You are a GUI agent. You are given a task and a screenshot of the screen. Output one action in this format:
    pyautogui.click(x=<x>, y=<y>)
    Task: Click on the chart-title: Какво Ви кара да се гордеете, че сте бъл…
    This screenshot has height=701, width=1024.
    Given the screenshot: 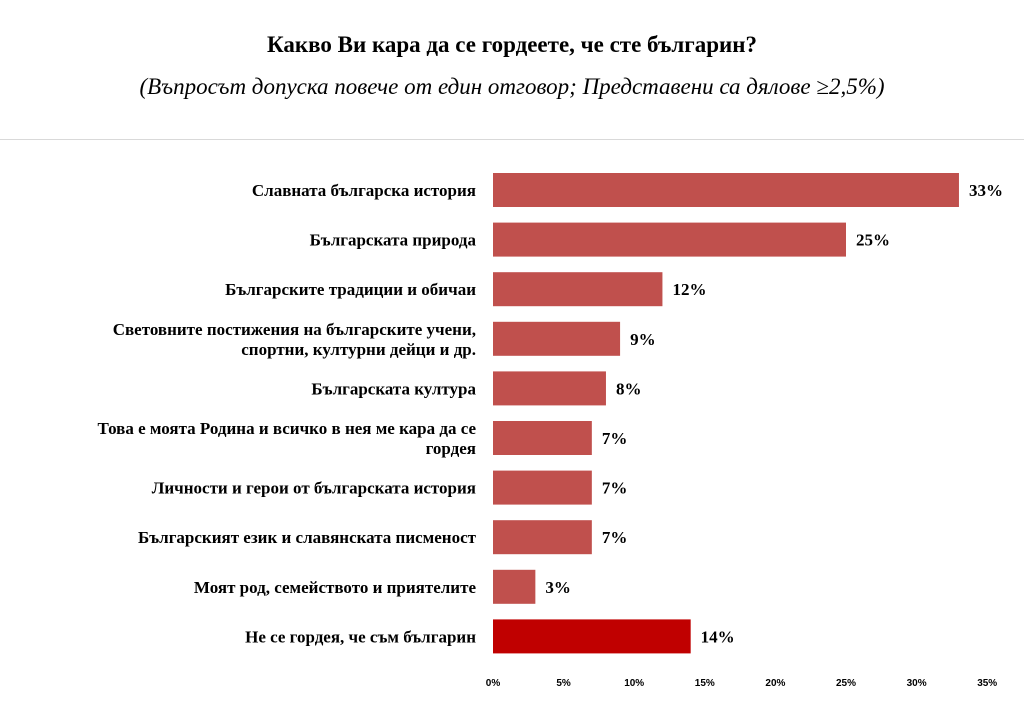 What is the action you would take?
    pyautogui.click(x=512, y=44)
    